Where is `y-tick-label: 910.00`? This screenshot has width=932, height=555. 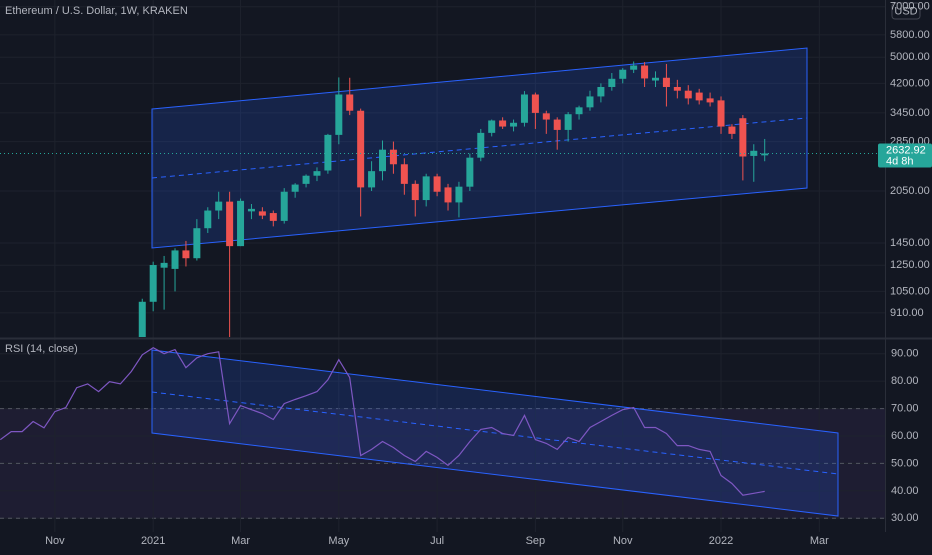 y-tick-label: 910.00 is located at coordinates (907, 313).